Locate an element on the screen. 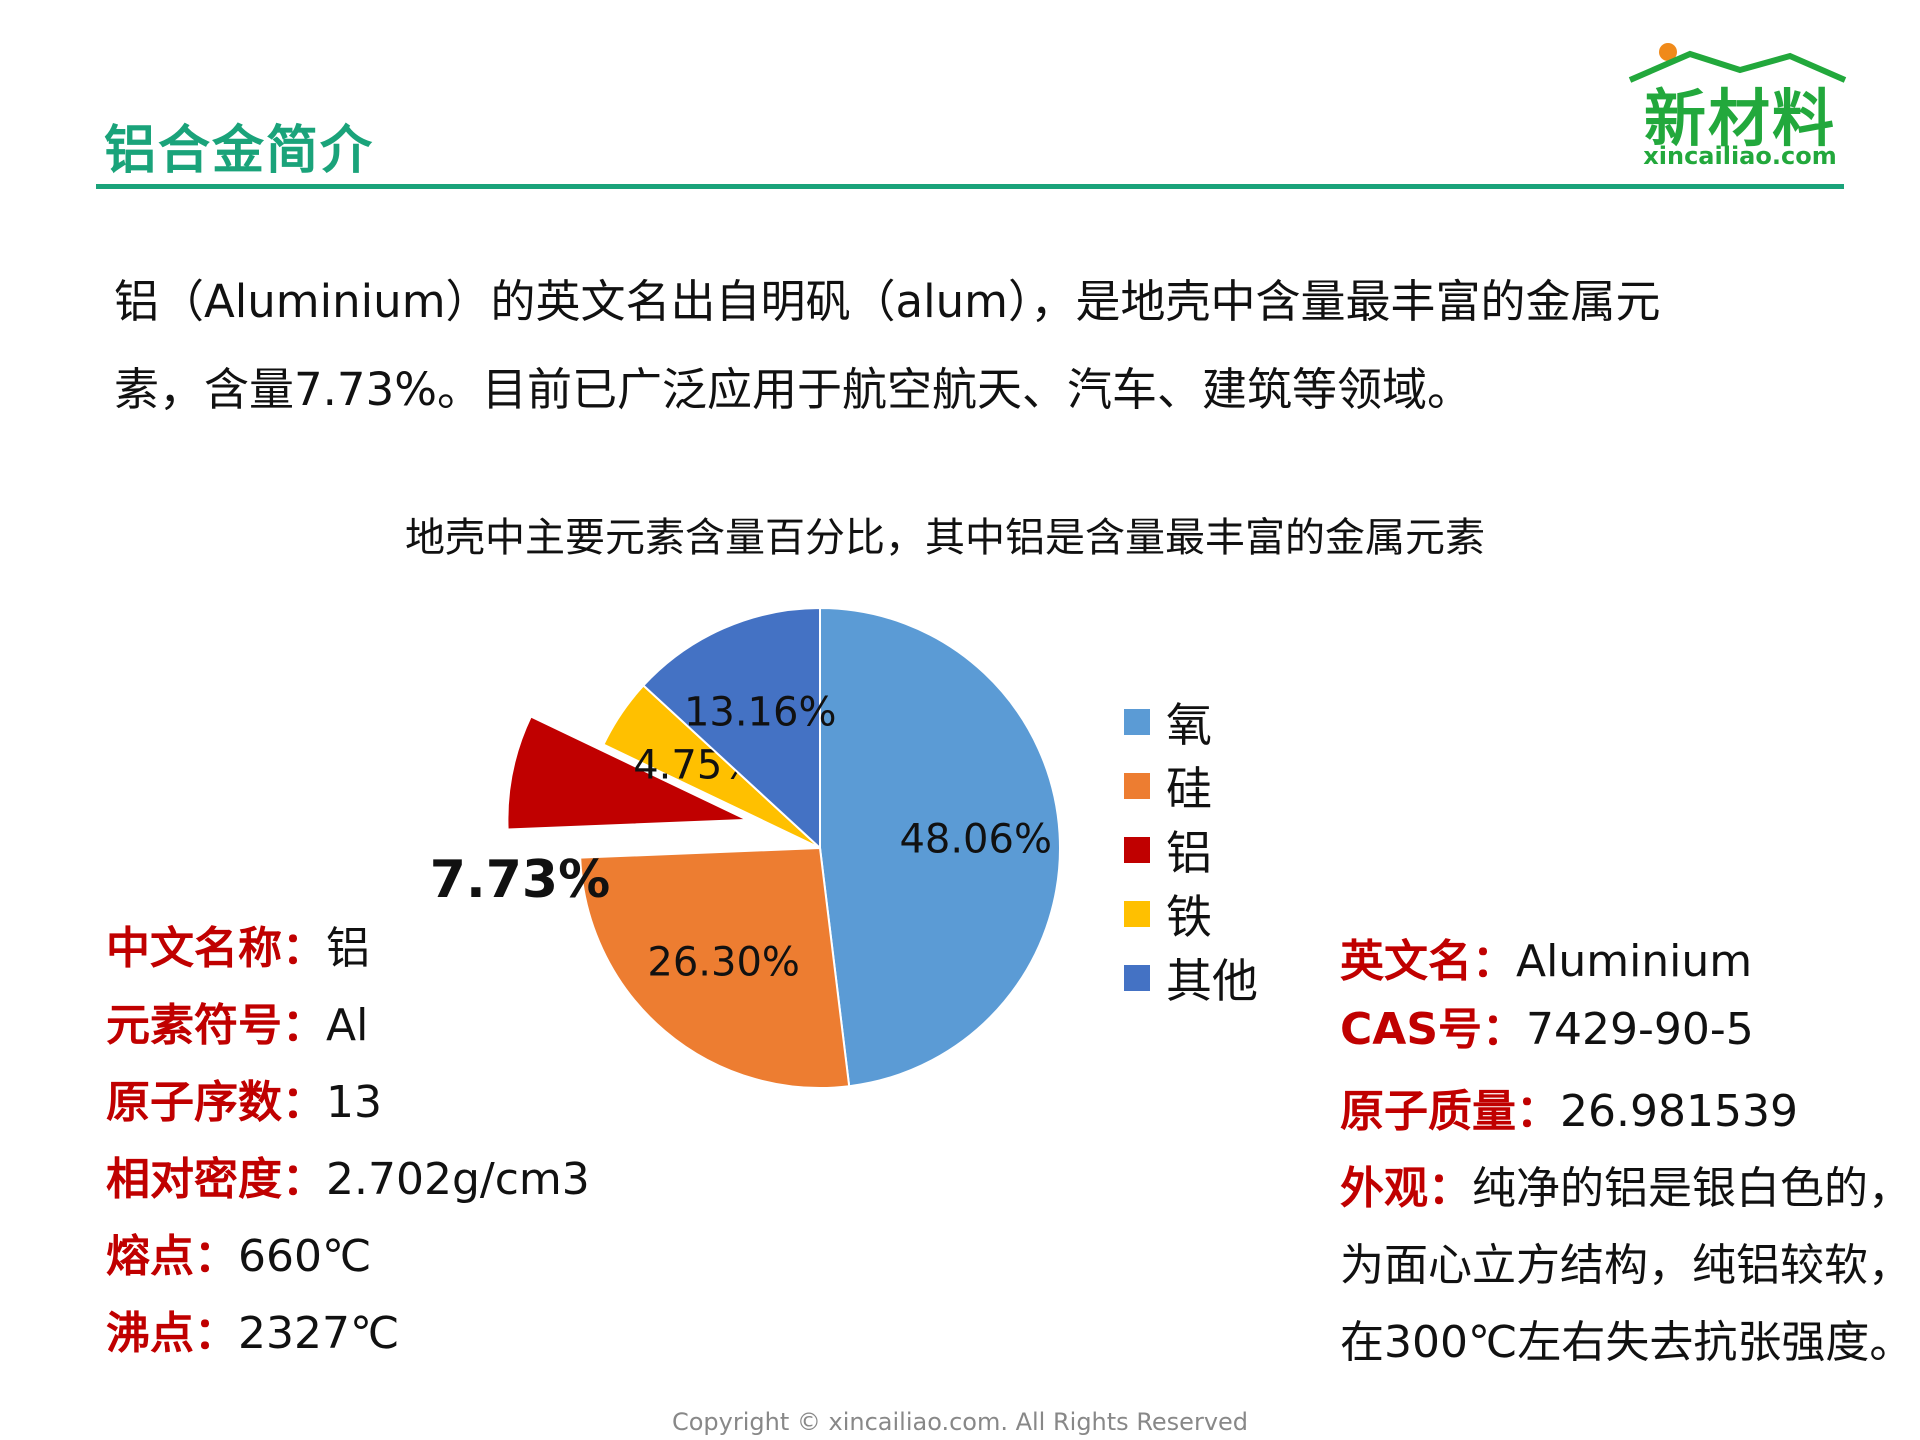 Image resolution: width=1920 pixels, height=1440 pixels. legend-item: 铝 is located at coordinates (1191, 850).